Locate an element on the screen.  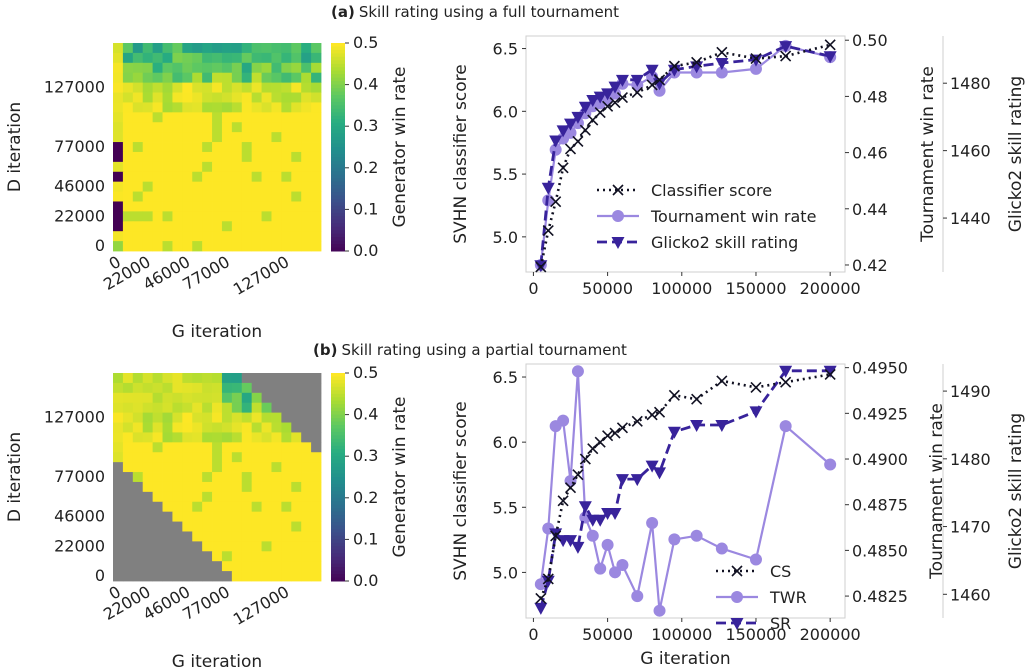
y-tick-label: 77000 is located at coordinates (79, 146).